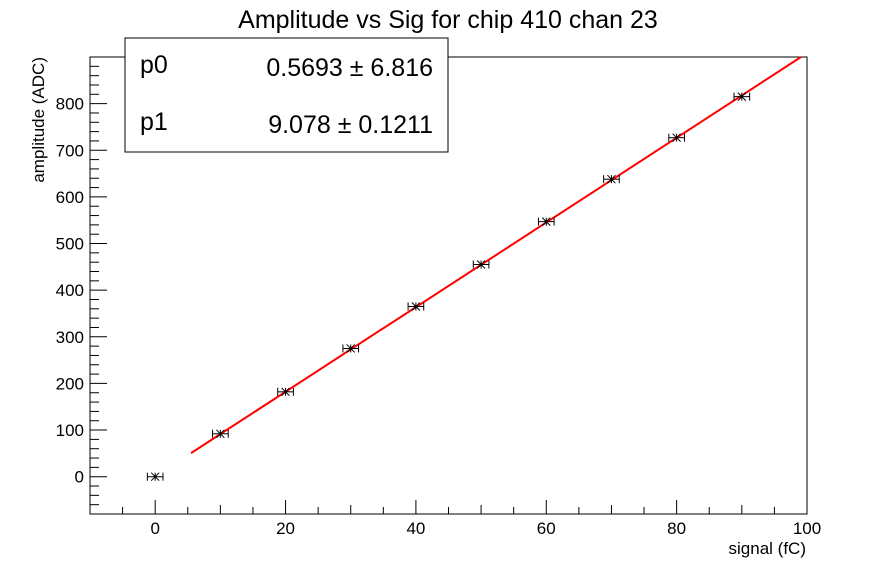  What do you see at coordinates (70, 150) in the screenshot?
I see `y-tick-label: 700` at bounding box center [70, 150].